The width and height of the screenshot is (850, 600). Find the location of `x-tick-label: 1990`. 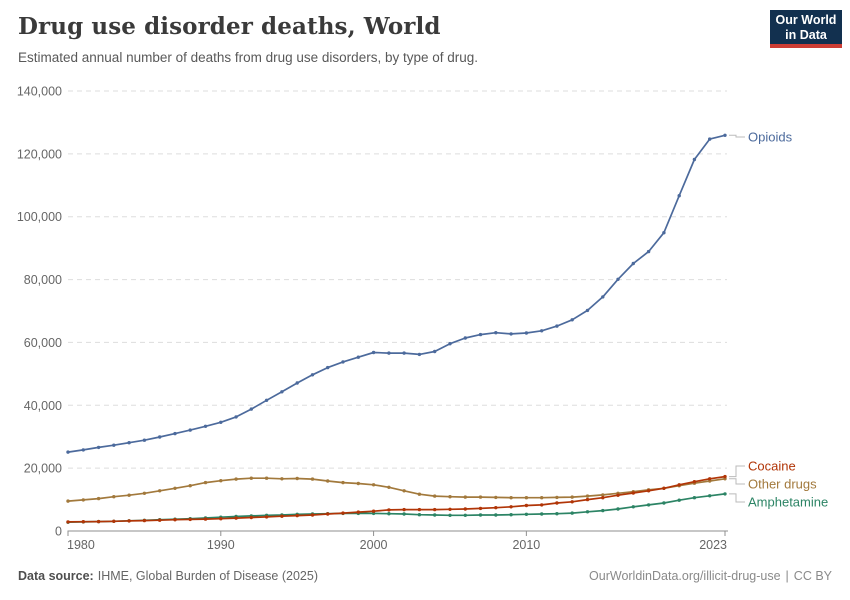

x-tick-label: 1990 is located at coordinates (221, 545).